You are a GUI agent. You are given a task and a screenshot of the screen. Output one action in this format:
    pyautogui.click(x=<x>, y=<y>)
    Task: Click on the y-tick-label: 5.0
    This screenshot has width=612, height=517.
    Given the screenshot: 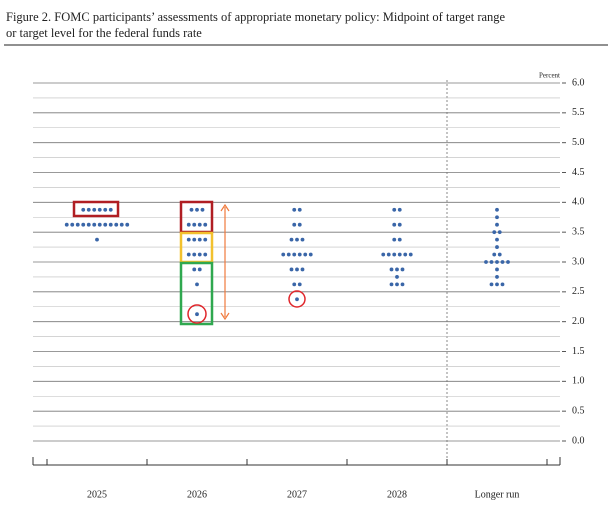 What is the action you would take?
    pyautogui.click(x=578, y=142)
    